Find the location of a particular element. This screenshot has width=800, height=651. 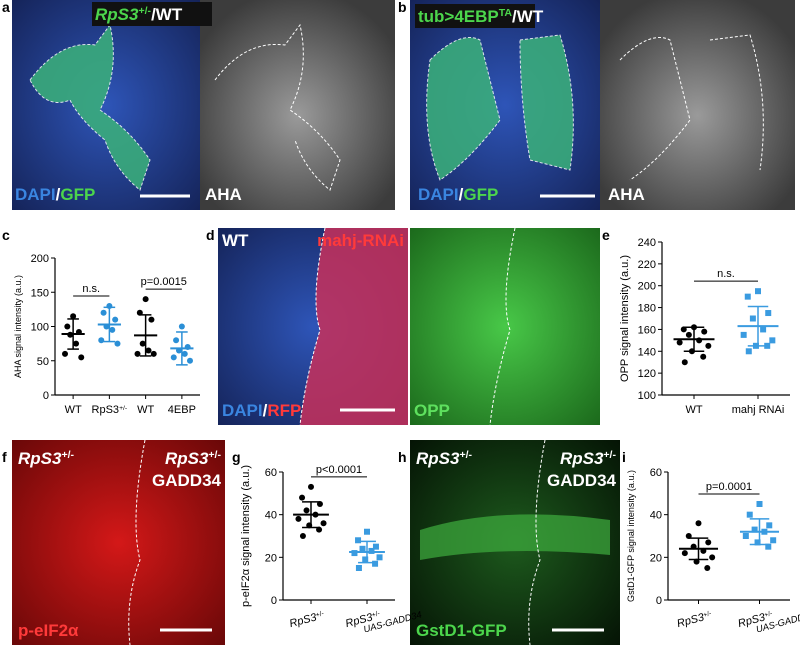

label-part: RFP is located at coordinates (284, 410).